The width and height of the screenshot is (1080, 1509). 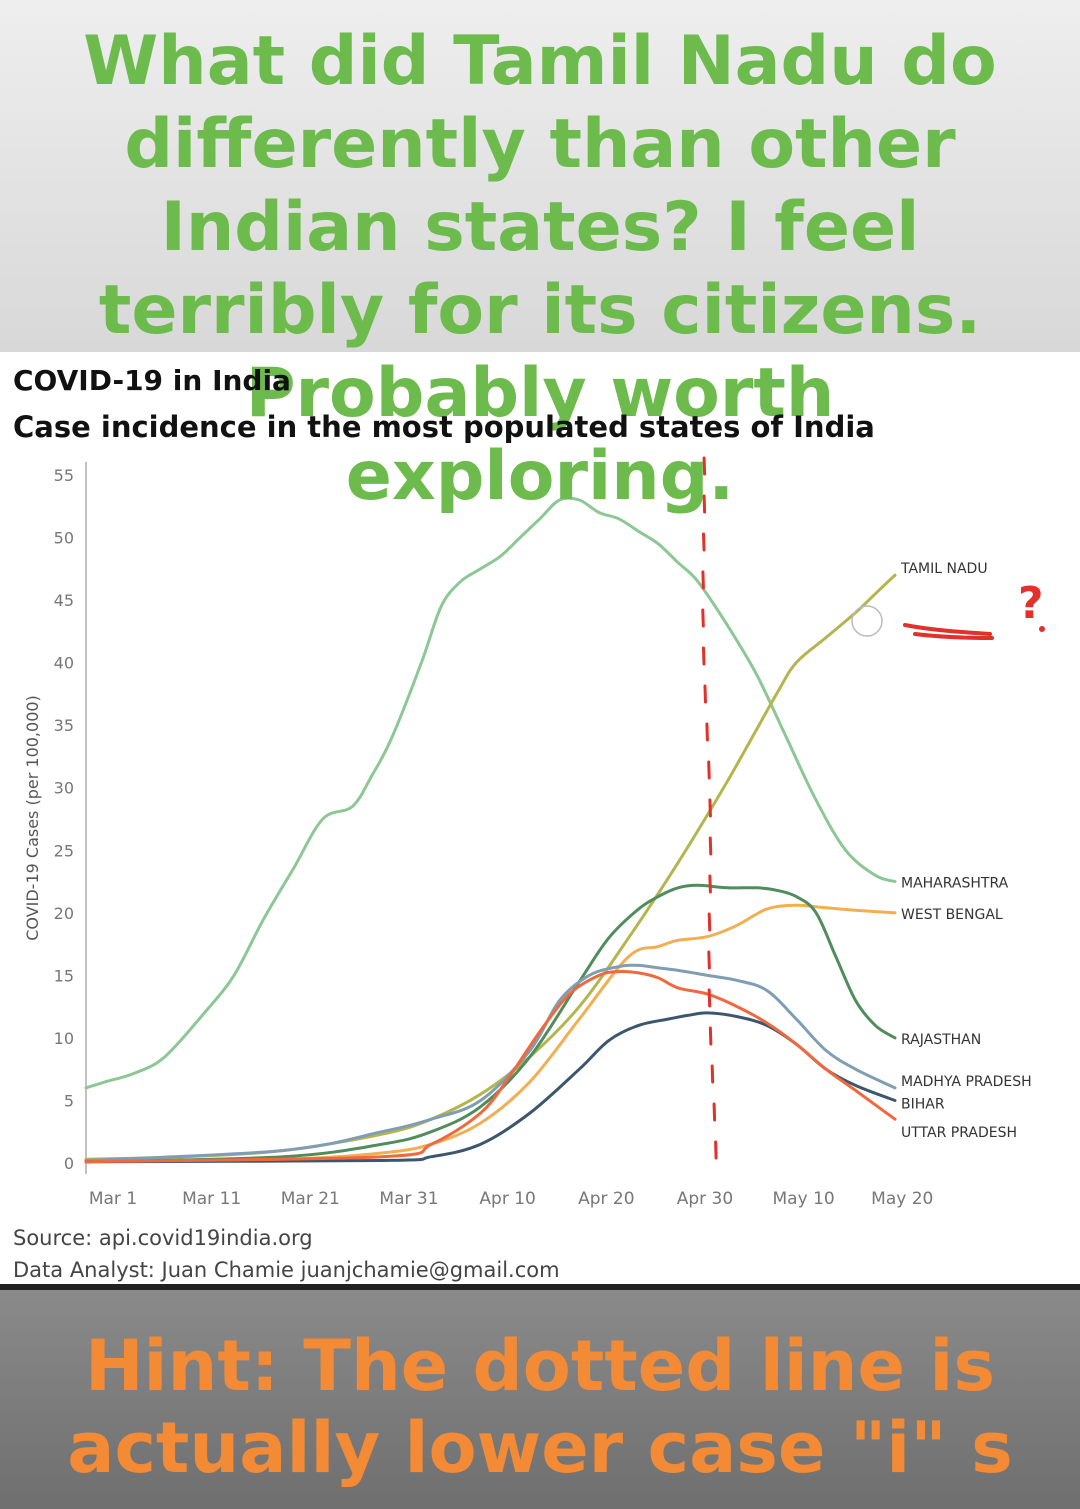 I want to click on x-tick-label: Mar 21, so click(x=310, y=1199).